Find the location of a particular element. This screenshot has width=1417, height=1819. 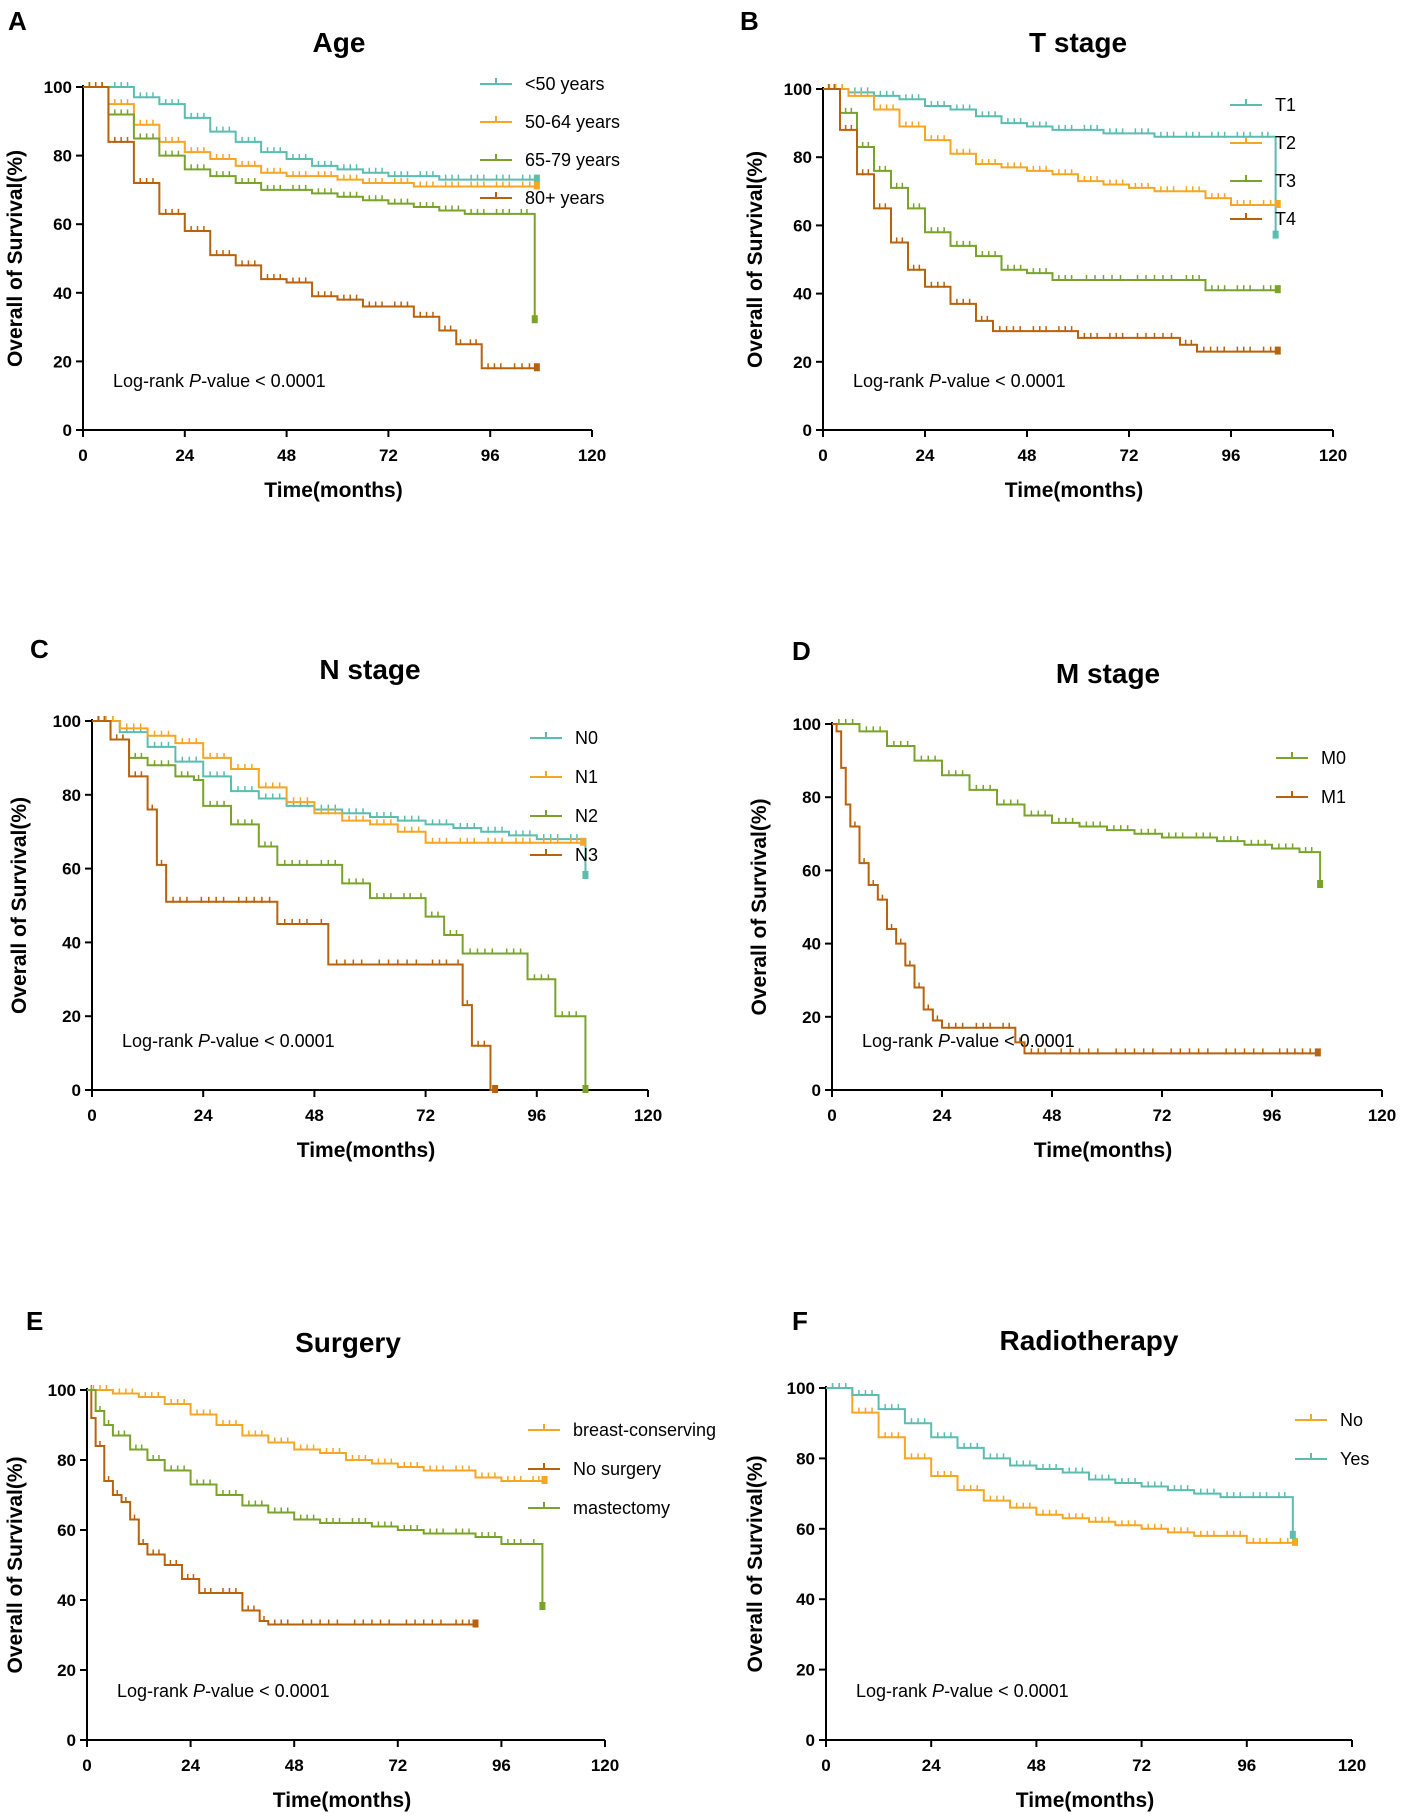

km-curve-M0 is located at coordinates (1077, 804).